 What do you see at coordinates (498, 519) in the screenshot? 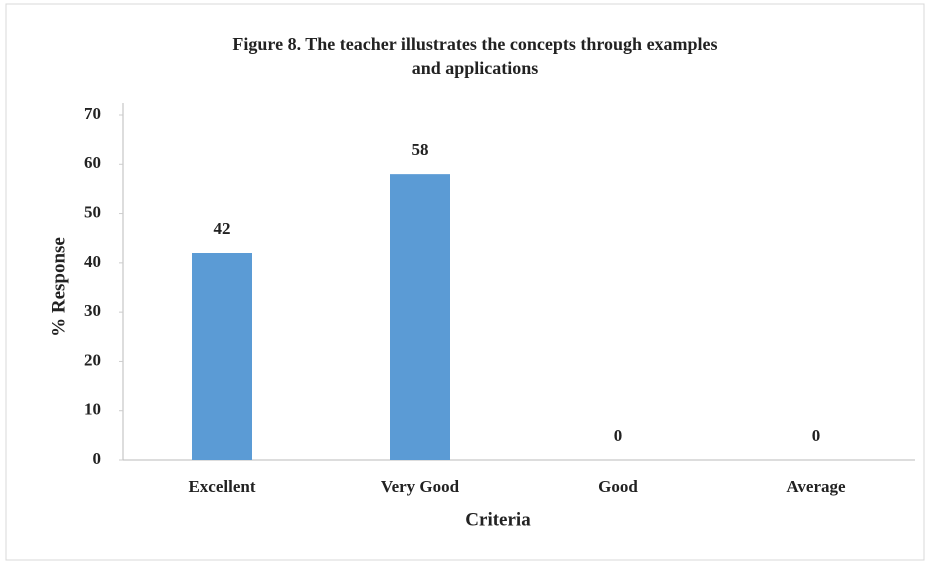
I see `x-axis-title: Criteria` at bounding box center [498, 519].